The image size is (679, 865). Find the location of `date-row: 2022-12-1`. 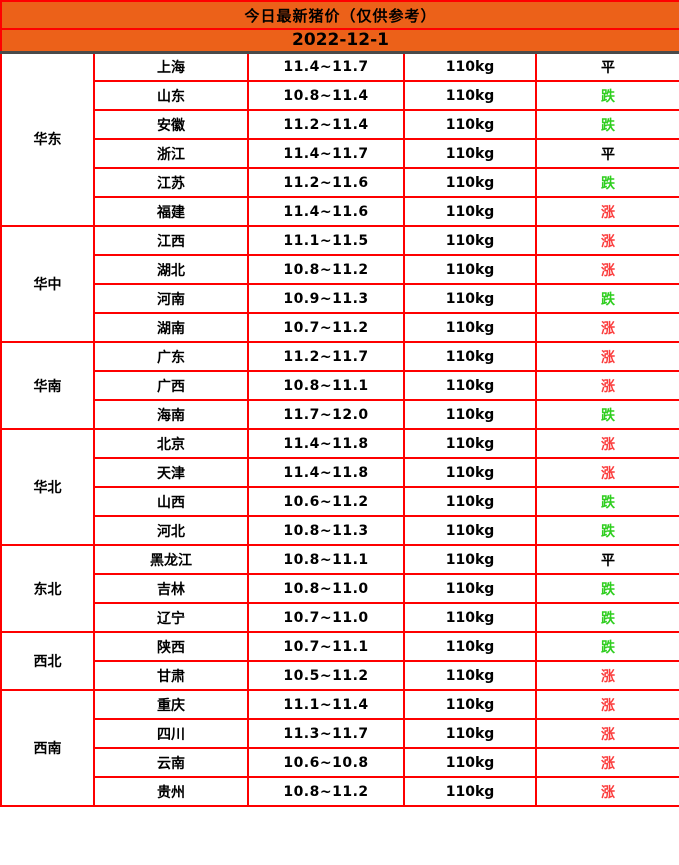

date-row: 2022-12-1 is located at coordinates (339, 41).